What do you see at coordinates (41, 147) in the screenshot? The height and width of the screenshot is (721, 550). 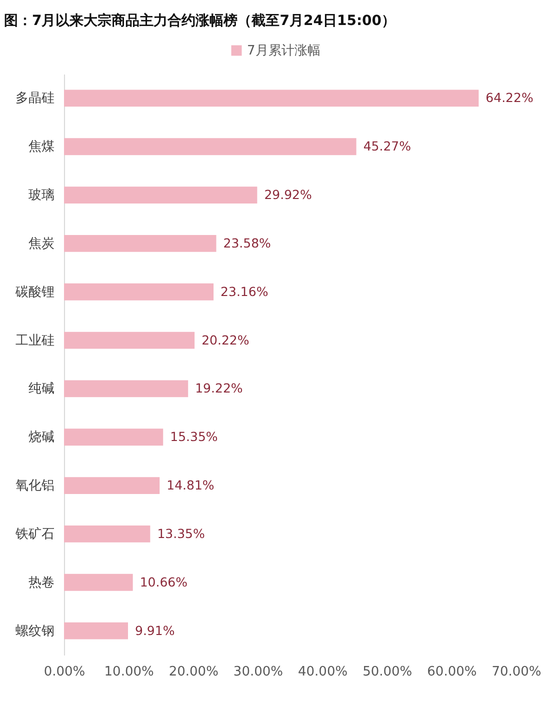 I see `y-tick-label: 焦煤` at bounding box center [41, 147].